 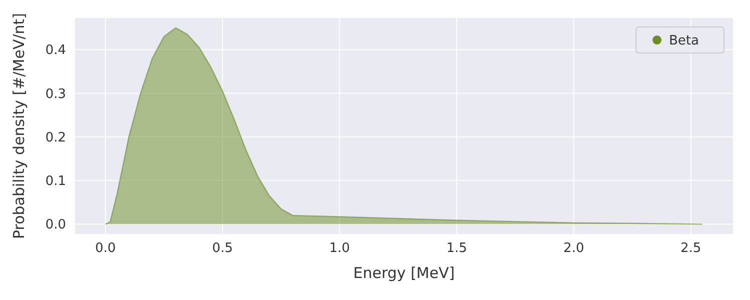 I want to click on x-tick-label: 0.5, so click(x=222, y=248).